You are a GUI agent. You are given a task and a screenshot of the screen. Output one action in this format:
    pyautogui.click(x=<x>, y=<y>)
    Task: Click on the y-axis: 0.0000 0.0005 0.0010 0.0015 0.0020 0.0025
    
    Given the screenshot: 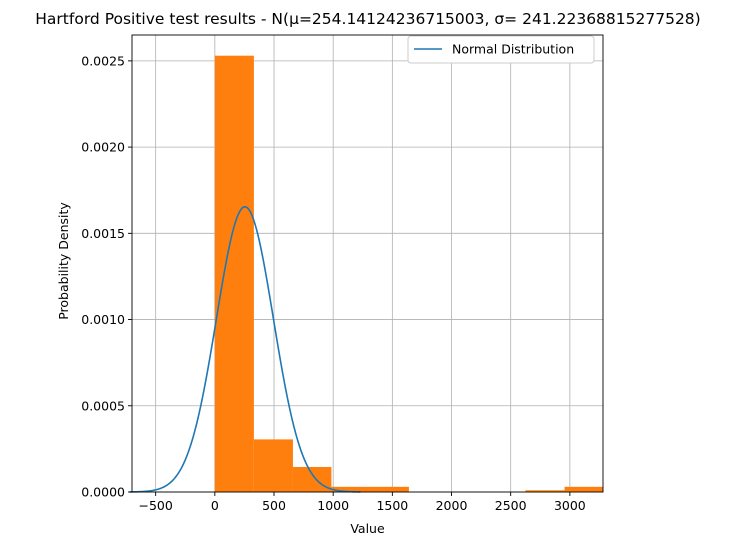 What is the action you would take?
    pyautogui.click(x=106, y=276)
    